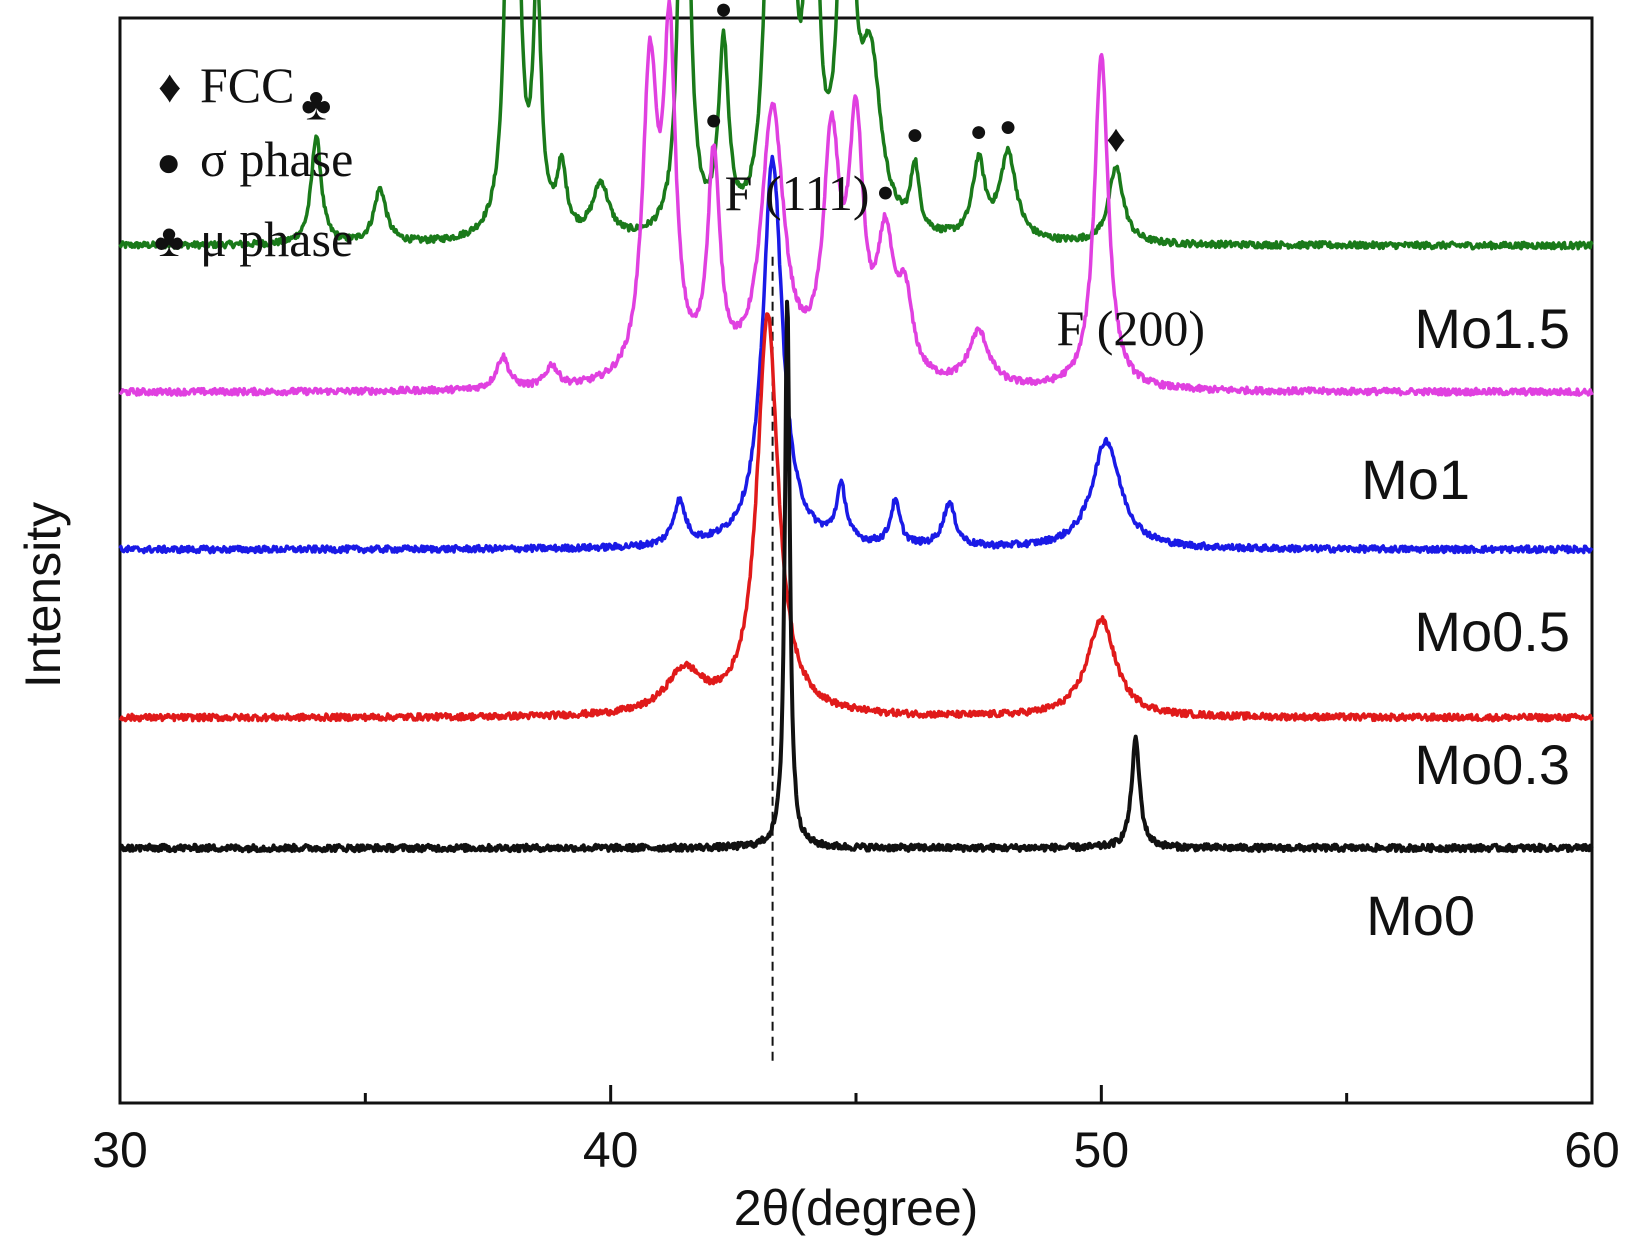 This screenshot has height=1250, width=1634. What do you see at coordinates (915, 134) in the screenshot?
I see `marker-Mo1_5-13: ●` at bounding box center [915, 134].